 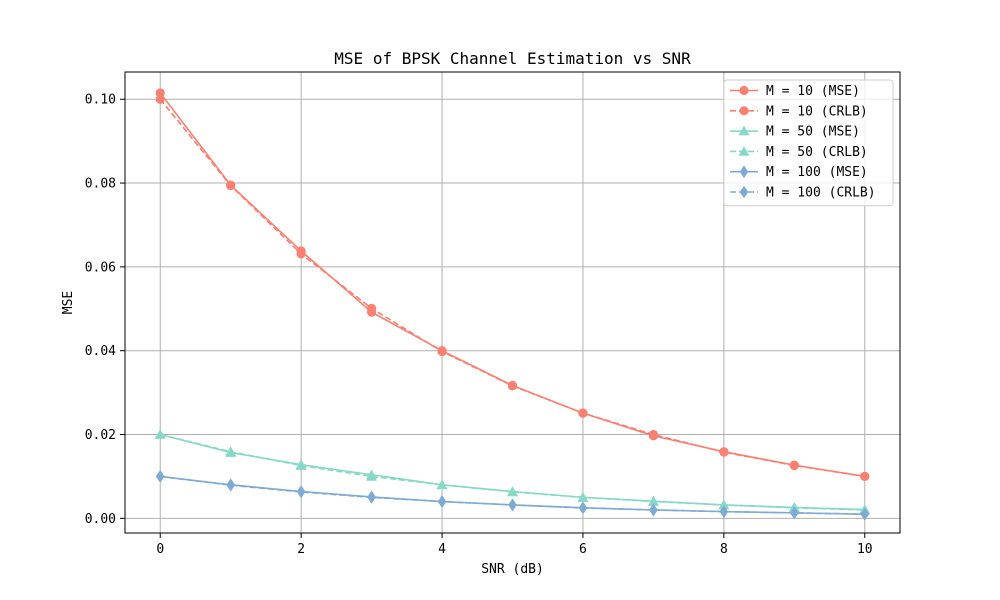 What do you see at coordinates (817, 111) in the screenshot?
I see `legend-label: M = 10 (CRLB)` at bounding box center [817, 111].